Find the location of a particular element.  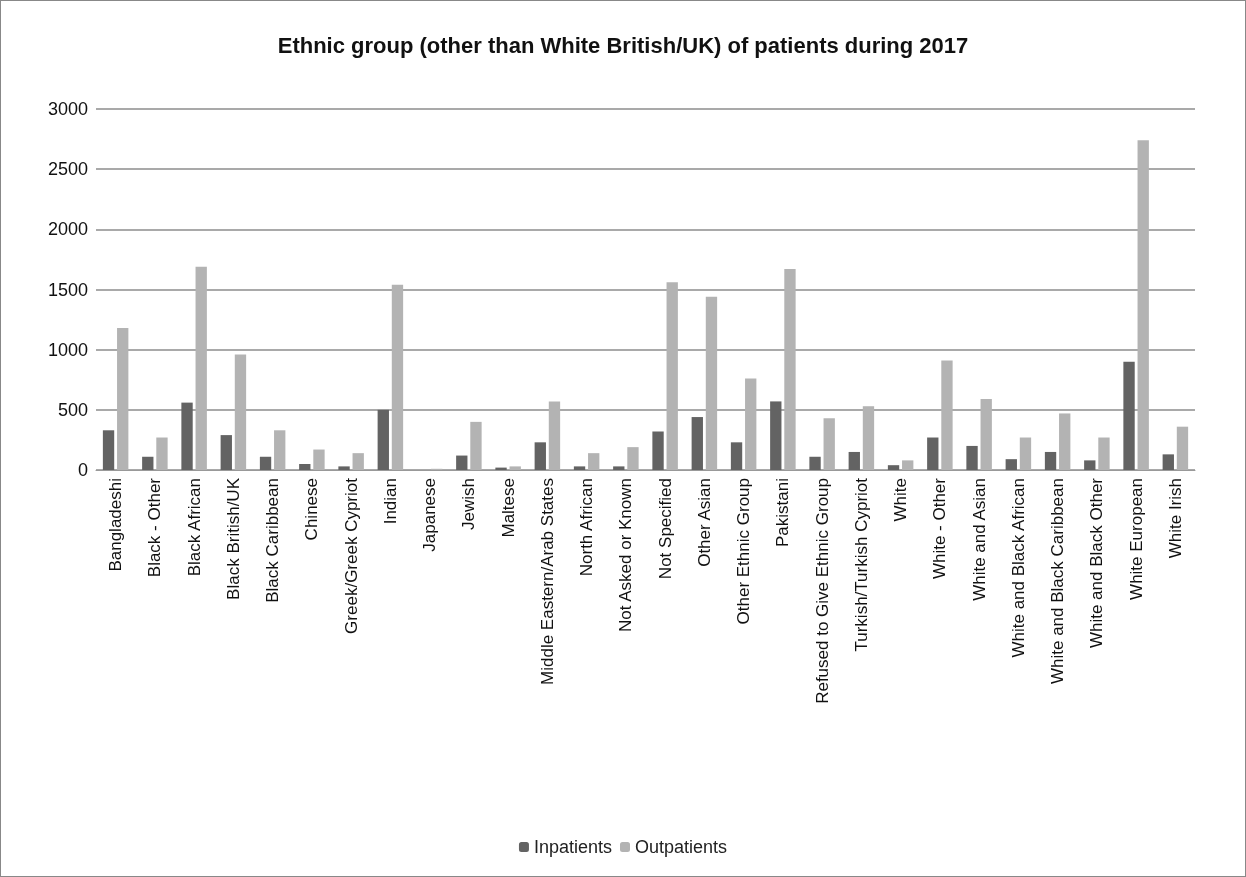

x-tick-label: White - Other is located at coordinates (940, 528).